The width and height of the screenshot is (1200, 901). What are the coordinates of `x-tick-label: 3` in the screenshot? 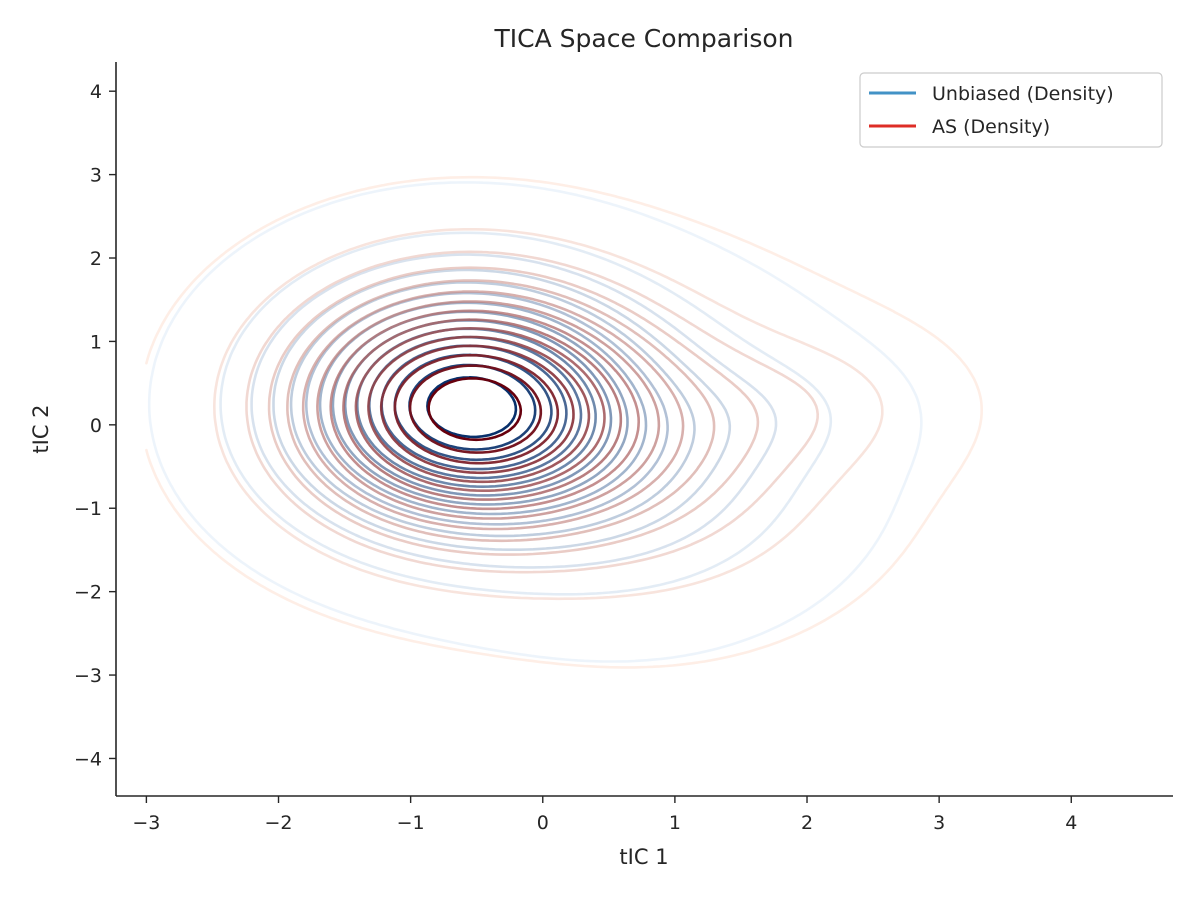 It's located at (939, 823).